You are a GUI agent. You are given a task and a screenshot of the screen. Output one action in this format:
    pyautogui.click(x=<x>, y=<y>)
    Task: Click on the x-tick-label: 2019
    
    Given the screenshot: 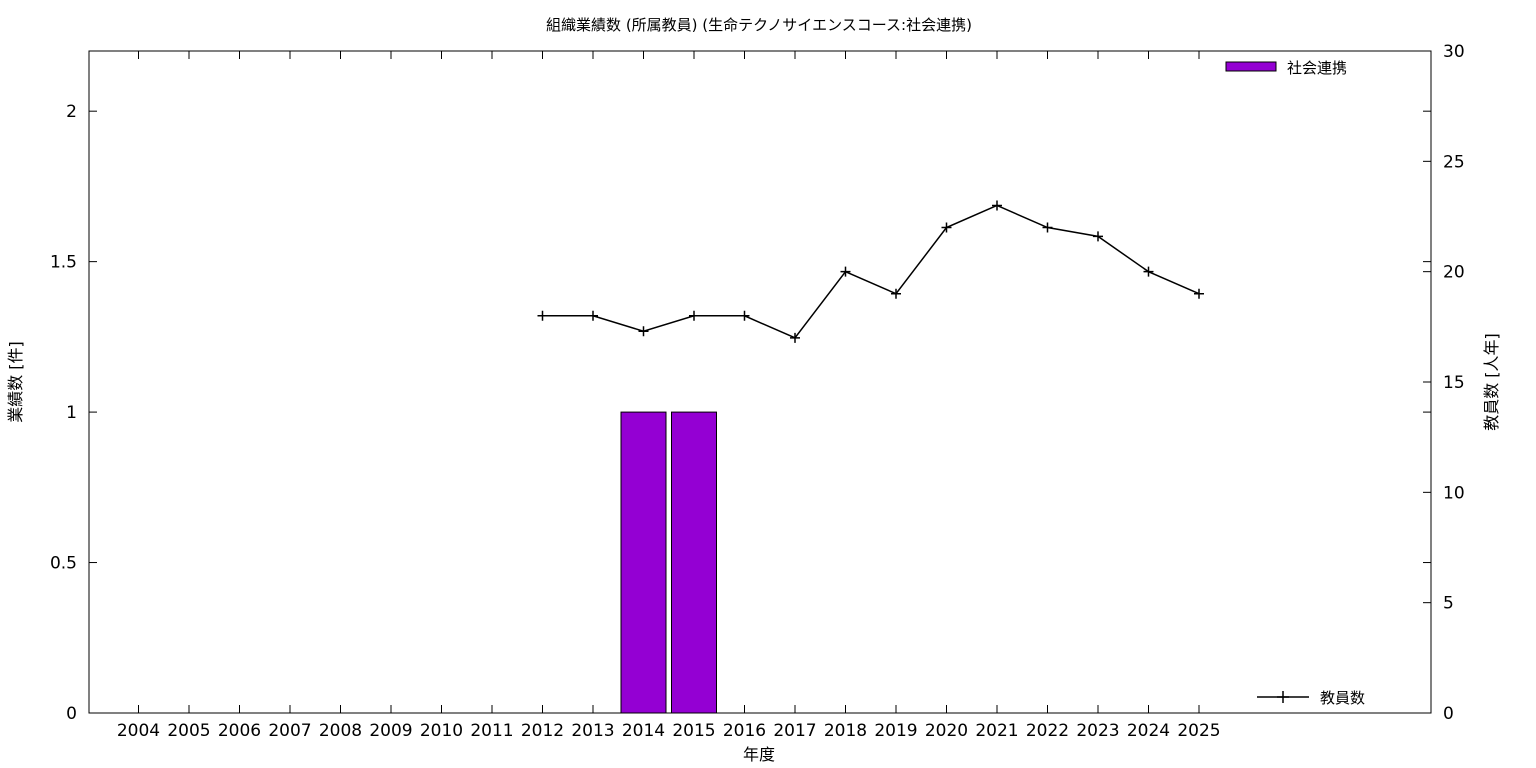 What is the action you would take?
    pyautogui.click(x=895, y=731)
    